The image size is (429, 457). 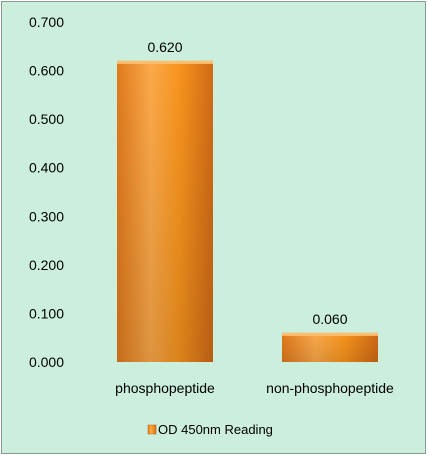 What do you see at coordinates (165, 388) in the screenshot?
I see `x-tick-label: phosphopeptide` at bounding box center [165, 388].